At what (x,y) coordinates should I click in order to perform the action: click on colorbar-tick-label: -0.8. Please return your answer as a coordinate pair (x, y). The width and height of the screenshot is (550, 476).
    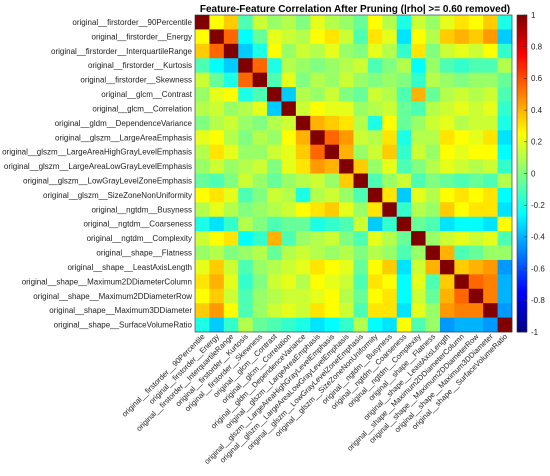
    Looking at the image, I should click on (538, 300).